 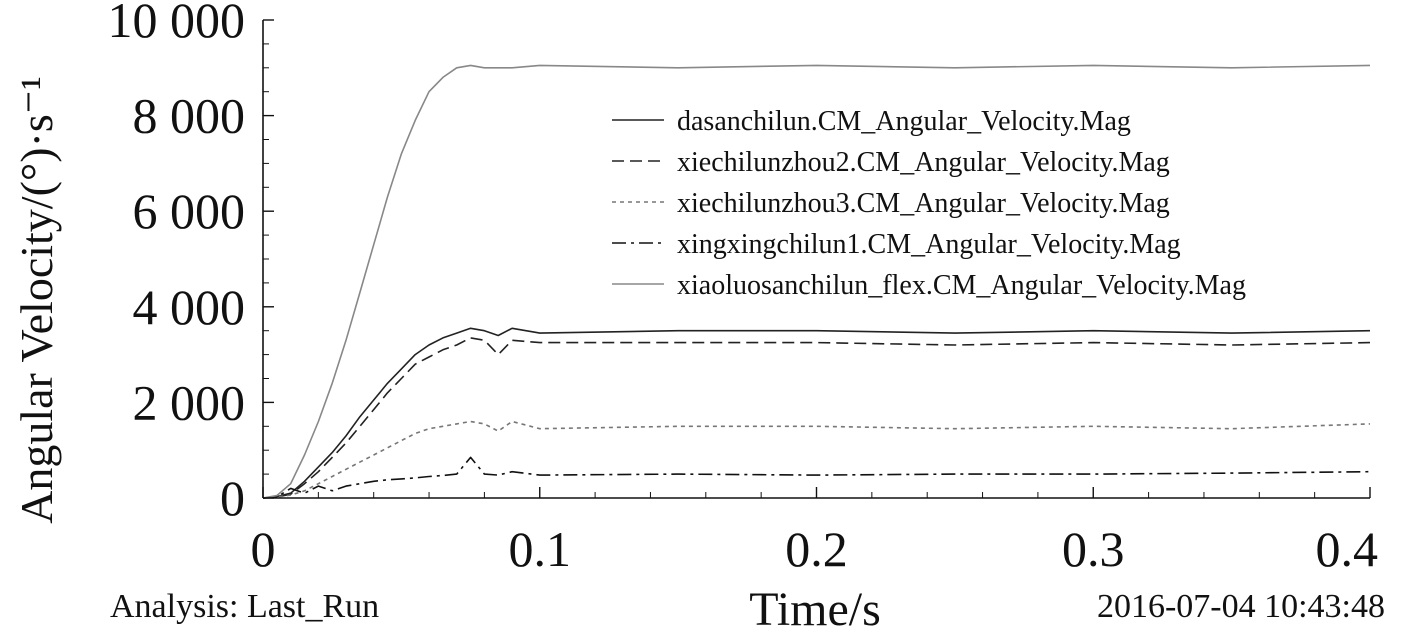 What do you see at coordinates (540, 549) in the screenshot?
I see `x-tick-label-1: 0.1` at bounding box center [540, 549].